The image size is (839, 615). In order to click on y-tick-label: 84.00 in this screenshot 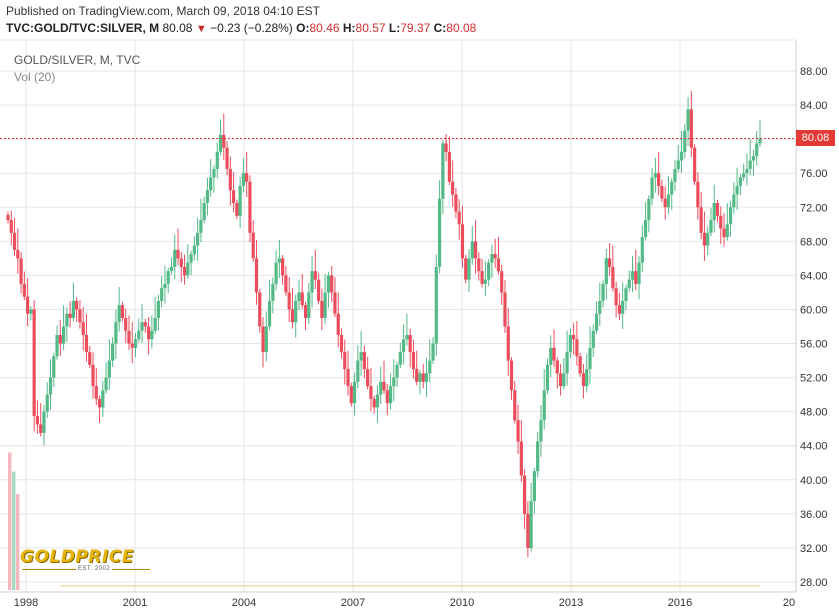, I will do `click(814, 106)`.